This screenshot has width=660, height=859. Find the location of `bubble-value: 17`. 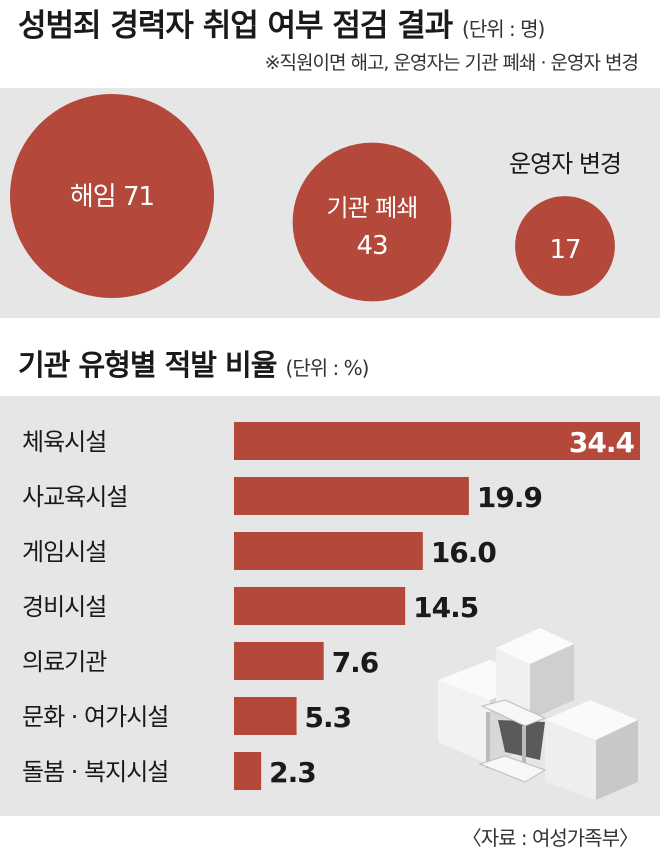

bubble-value: 17 is located at coordinates (564, 250).